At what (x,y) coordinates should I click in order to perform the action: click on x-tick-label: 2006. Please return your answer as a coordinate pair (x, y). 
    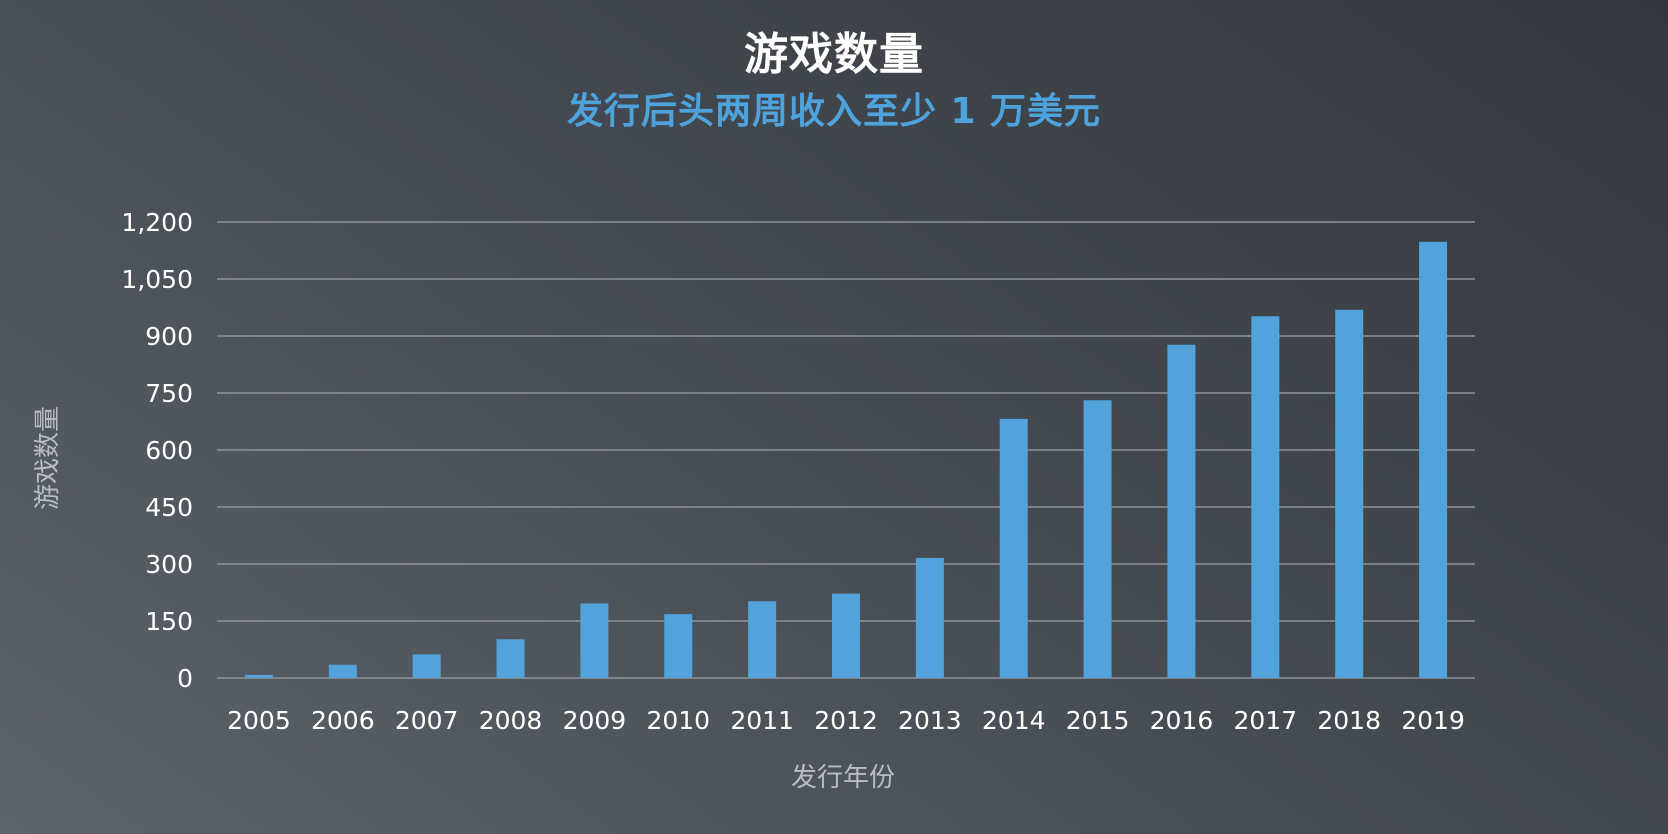
    Looking at the image, I should click on (343, 720).